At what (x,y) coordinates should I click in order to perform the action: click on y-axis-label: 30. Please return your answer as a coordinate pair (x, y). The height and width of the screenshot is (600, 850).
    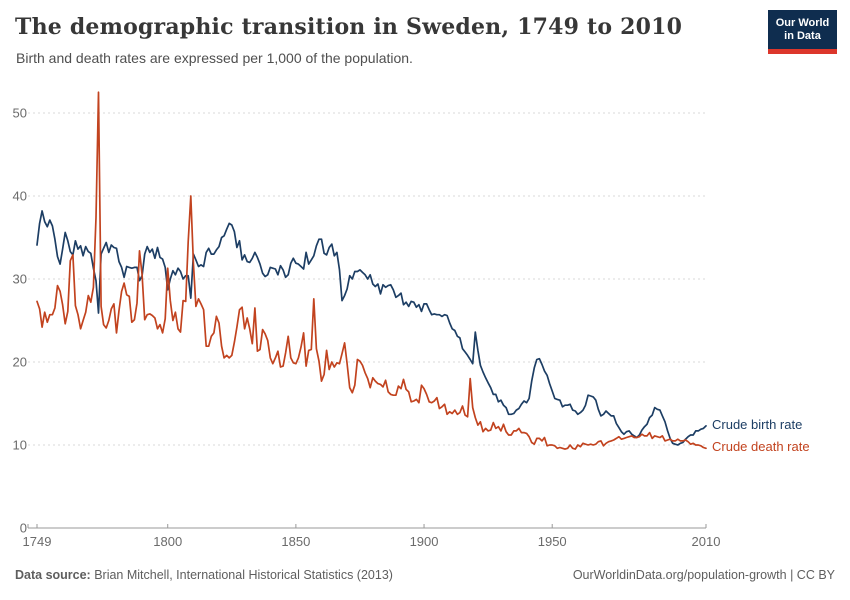
    Looking at the image, I should click on (20, 279).